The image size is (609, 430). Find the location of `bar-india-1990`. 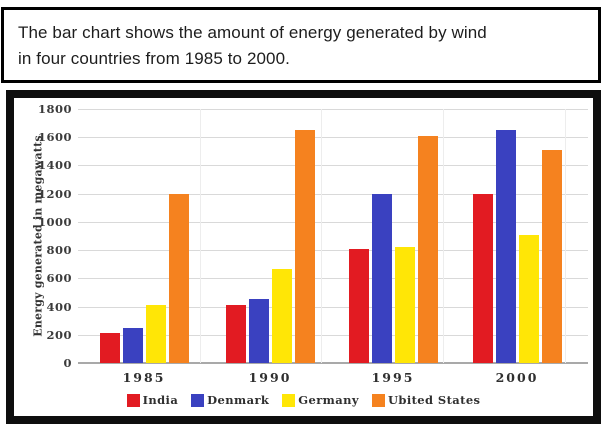

bar-india-1990 is located at coordinates (236, 334).